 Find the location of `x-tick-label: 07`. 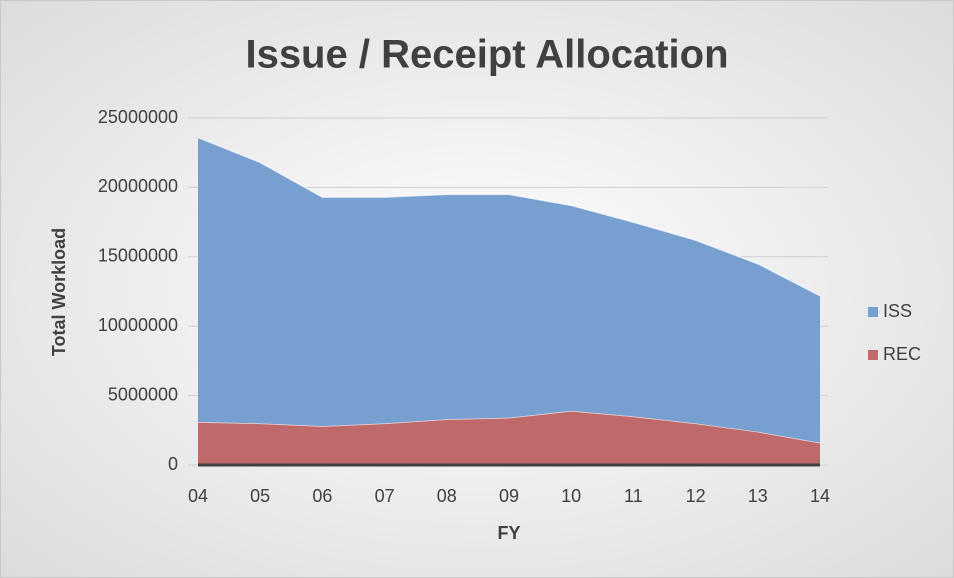

x-tick-label: 07 is located at coordinates (385, 496).